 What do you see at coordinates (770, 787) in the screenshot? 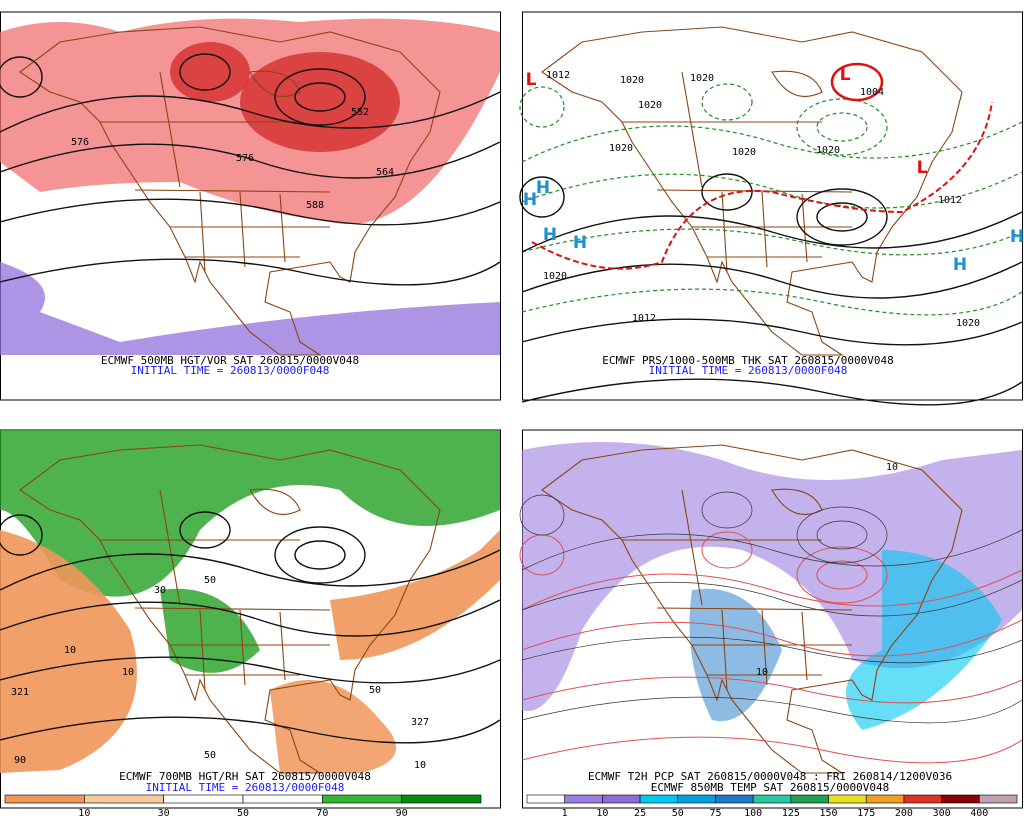
I see `initial-time: ECMWF 850MB TEMP SAT 260815/0000V048` at bounding box center [770, 787].